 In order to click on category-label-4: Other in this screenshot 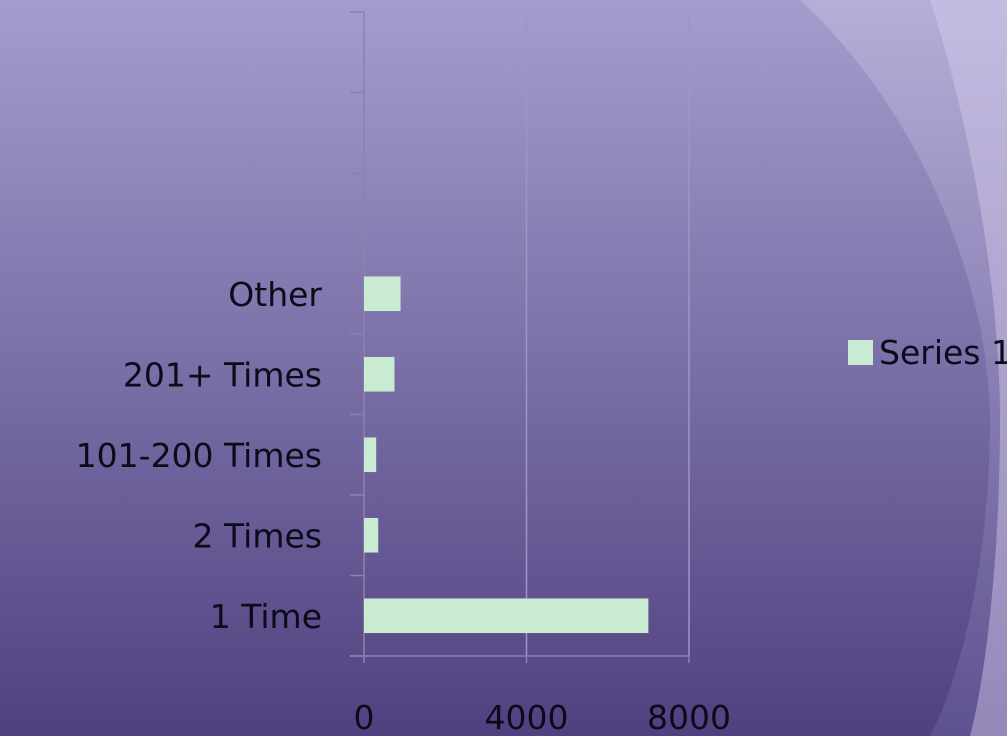, I will do `click(275, 294)`.